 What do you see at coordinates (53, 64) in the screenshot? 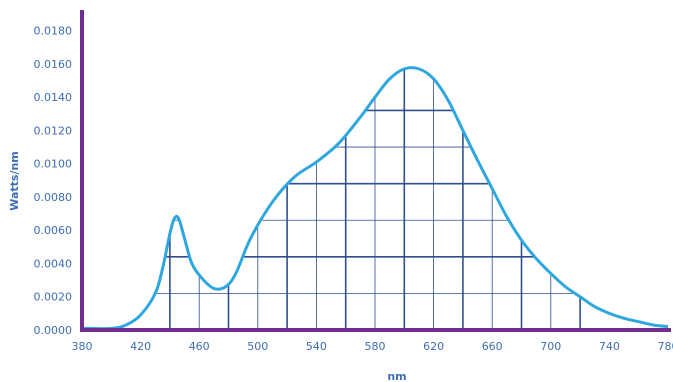
I see `y-tick-label: 0.0160` at bounding box center [53, 64].